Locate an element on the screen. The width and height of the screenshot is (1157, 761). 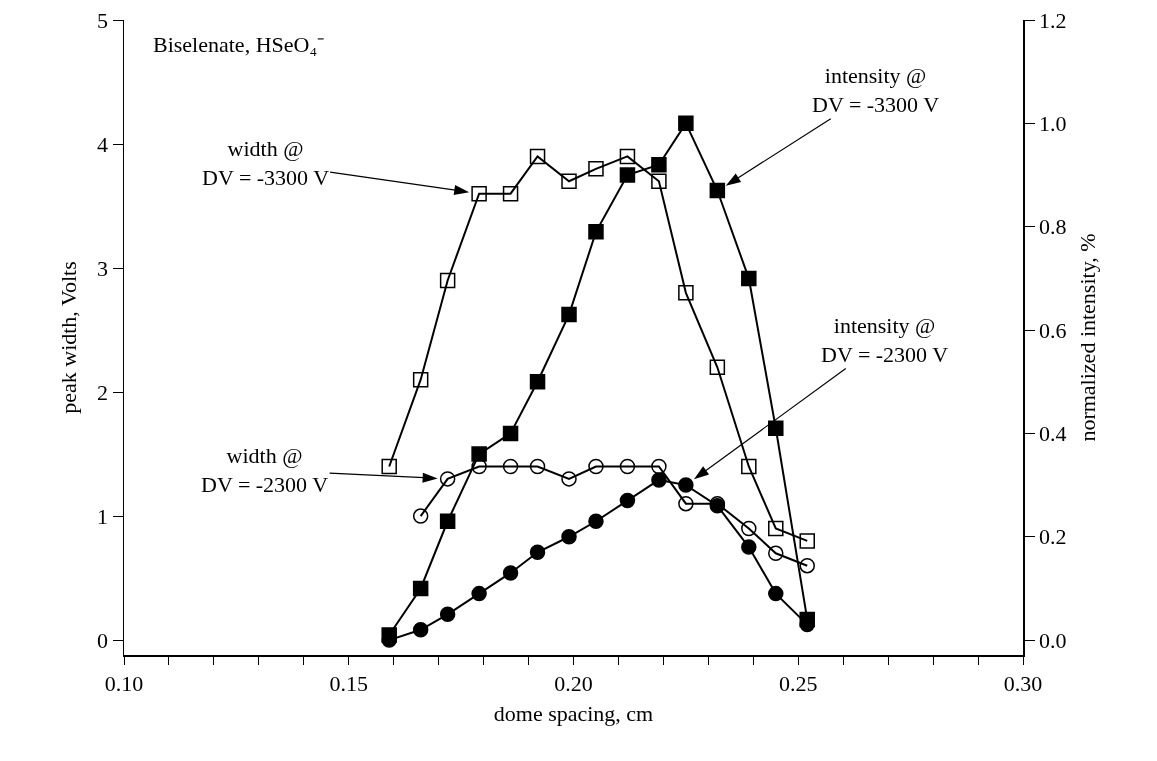
y2-axis-title: normalized intensity, % is located at coordinates (1088, 337).